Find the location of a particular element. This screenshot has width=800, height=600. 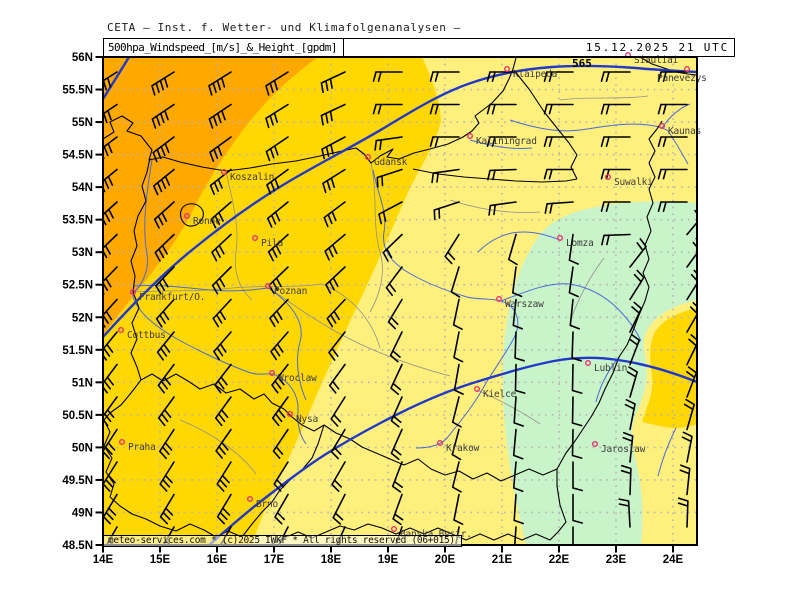

contour-label: 565 is located at coordinates (582, 63).